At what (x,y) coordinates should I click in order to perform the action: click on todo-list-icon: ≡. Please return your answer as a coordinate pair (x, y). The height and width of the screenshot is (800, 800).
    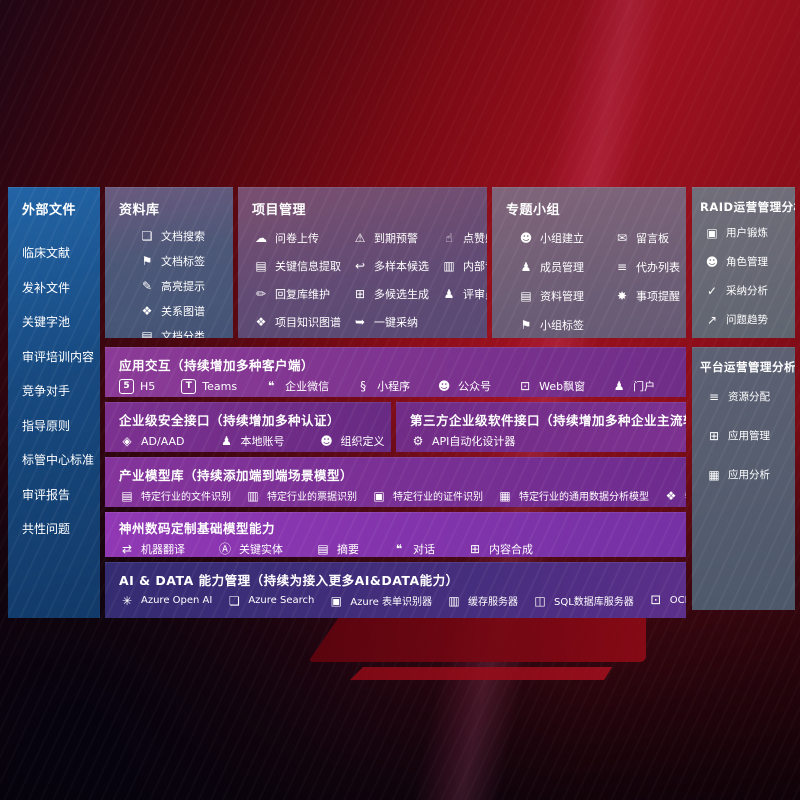
    Looking at the image, I should click on (622, 267).